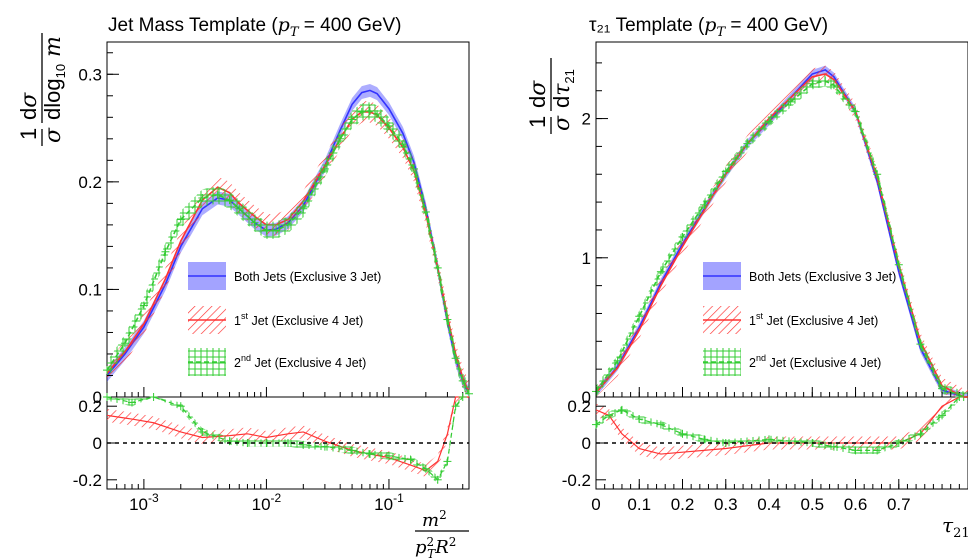  I want to click on tau-x-axis-label: τ21, so click(955, 527).